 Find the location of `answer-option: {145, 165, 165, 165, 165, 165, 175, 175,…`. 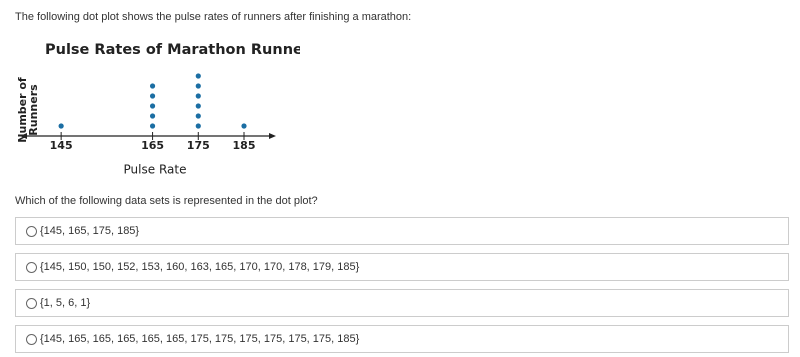

answer-option: {145, 165, 165, 165, 165, 165, 175, 175,… is located at coordinates (402, 339).